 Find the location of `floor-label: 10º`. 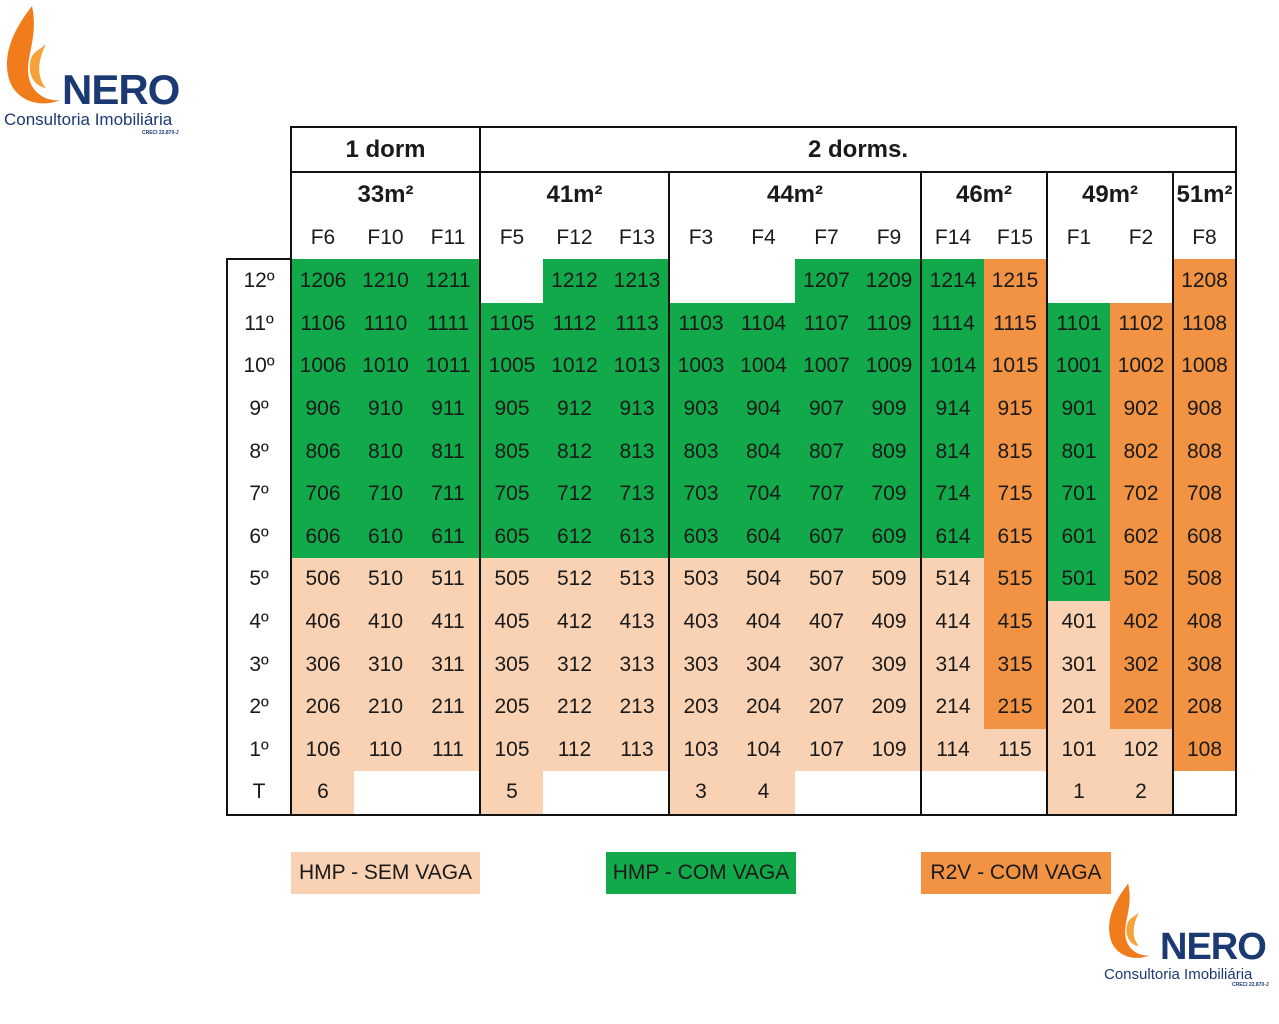

floor-label: 10º is located at coordinates (259, 366).